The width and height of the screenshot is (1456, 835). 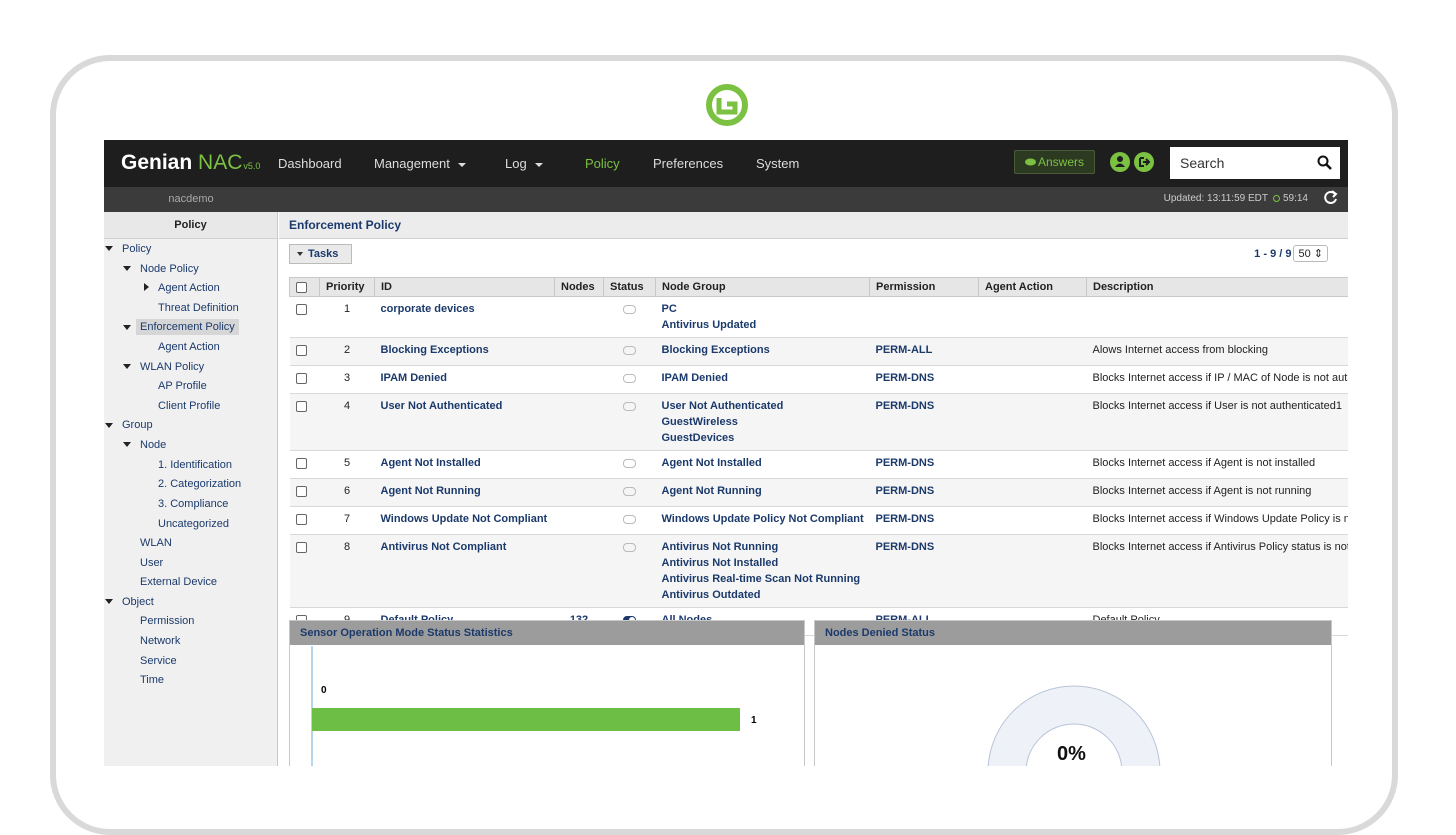 I want to click on sidebar-item-client-profile: Client Profile, so click(x=189, y=406).